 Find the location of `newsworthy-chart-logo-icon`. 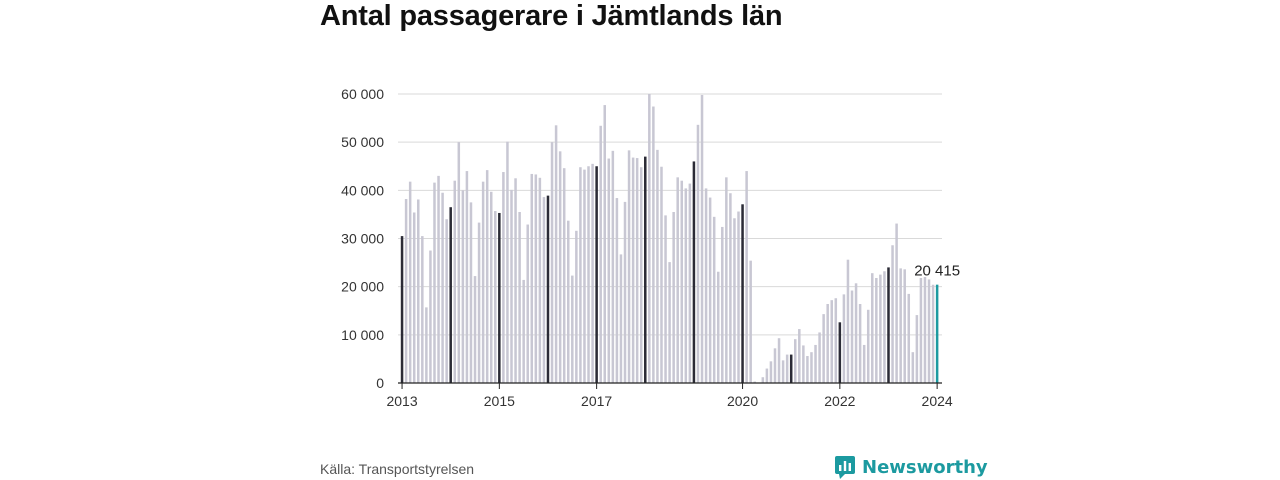

newsworthy-chart-logo-icon is located at coordinates (845, 467).